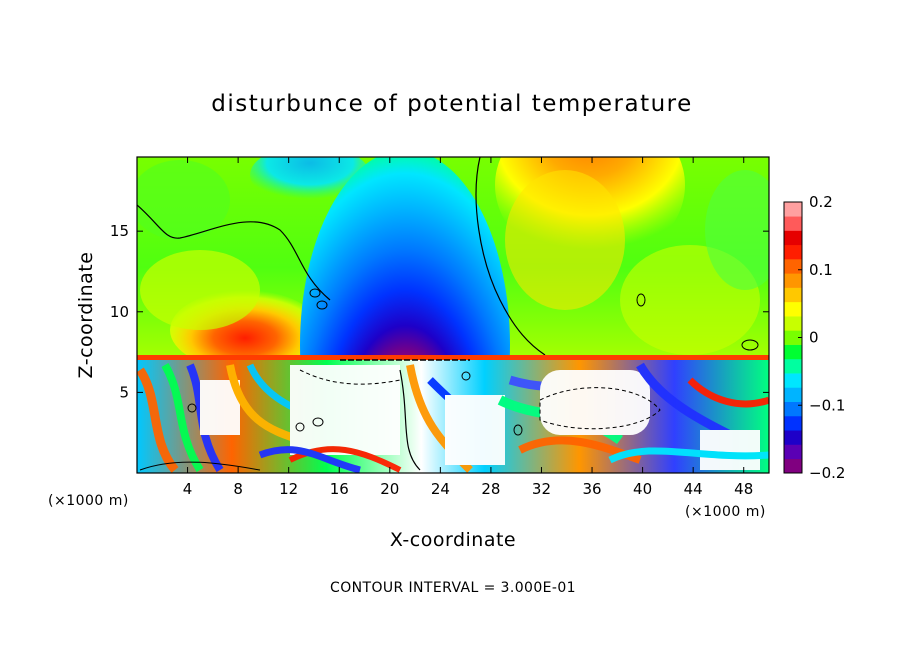  What do you see at coordinates (725, 512) in the screenshot?
I see `x-unit-label-right: (×1000 m)` at bounding box center [725, 512].